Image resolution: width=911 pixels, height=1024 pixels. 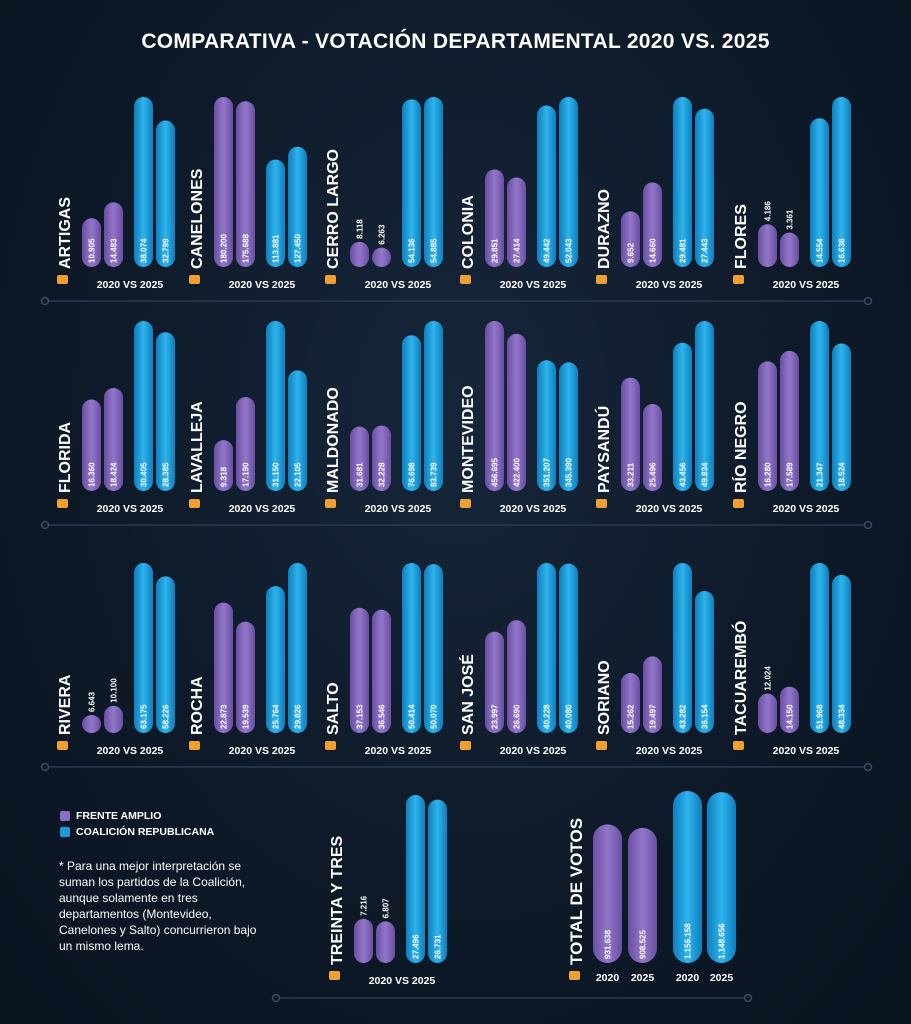 I want to click on year-label: 2020, so click(x=688, y=978).